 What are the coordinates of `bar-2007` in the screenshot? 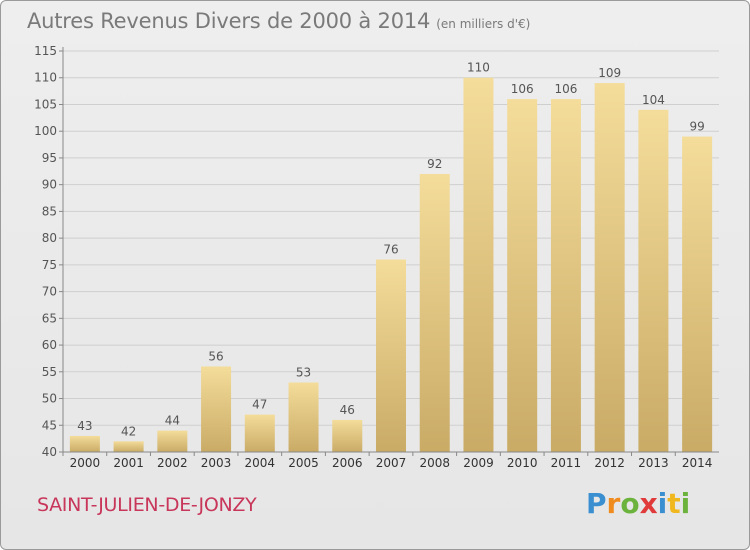 It's located at (391, 355).